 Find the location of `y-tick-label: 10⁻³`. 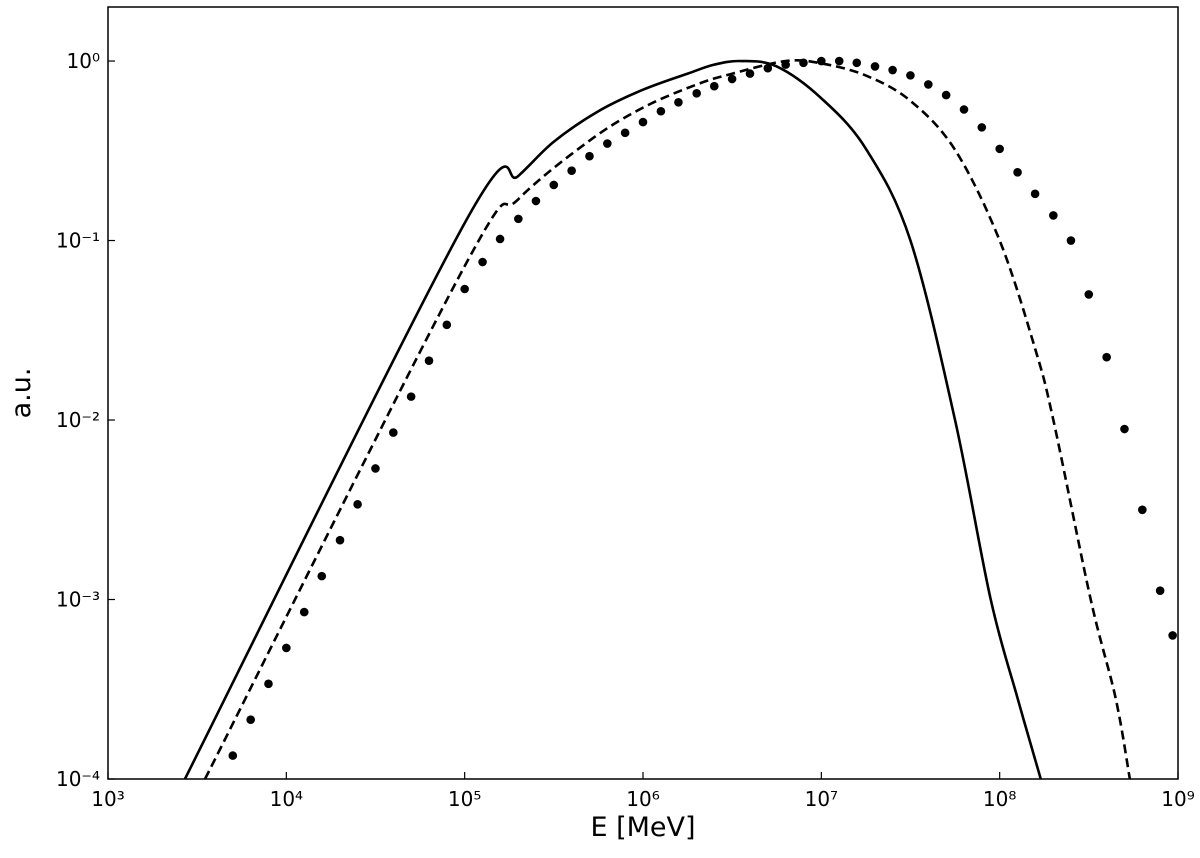

y-tick-label: 10⁻³ is located at coordinates (78, 600).